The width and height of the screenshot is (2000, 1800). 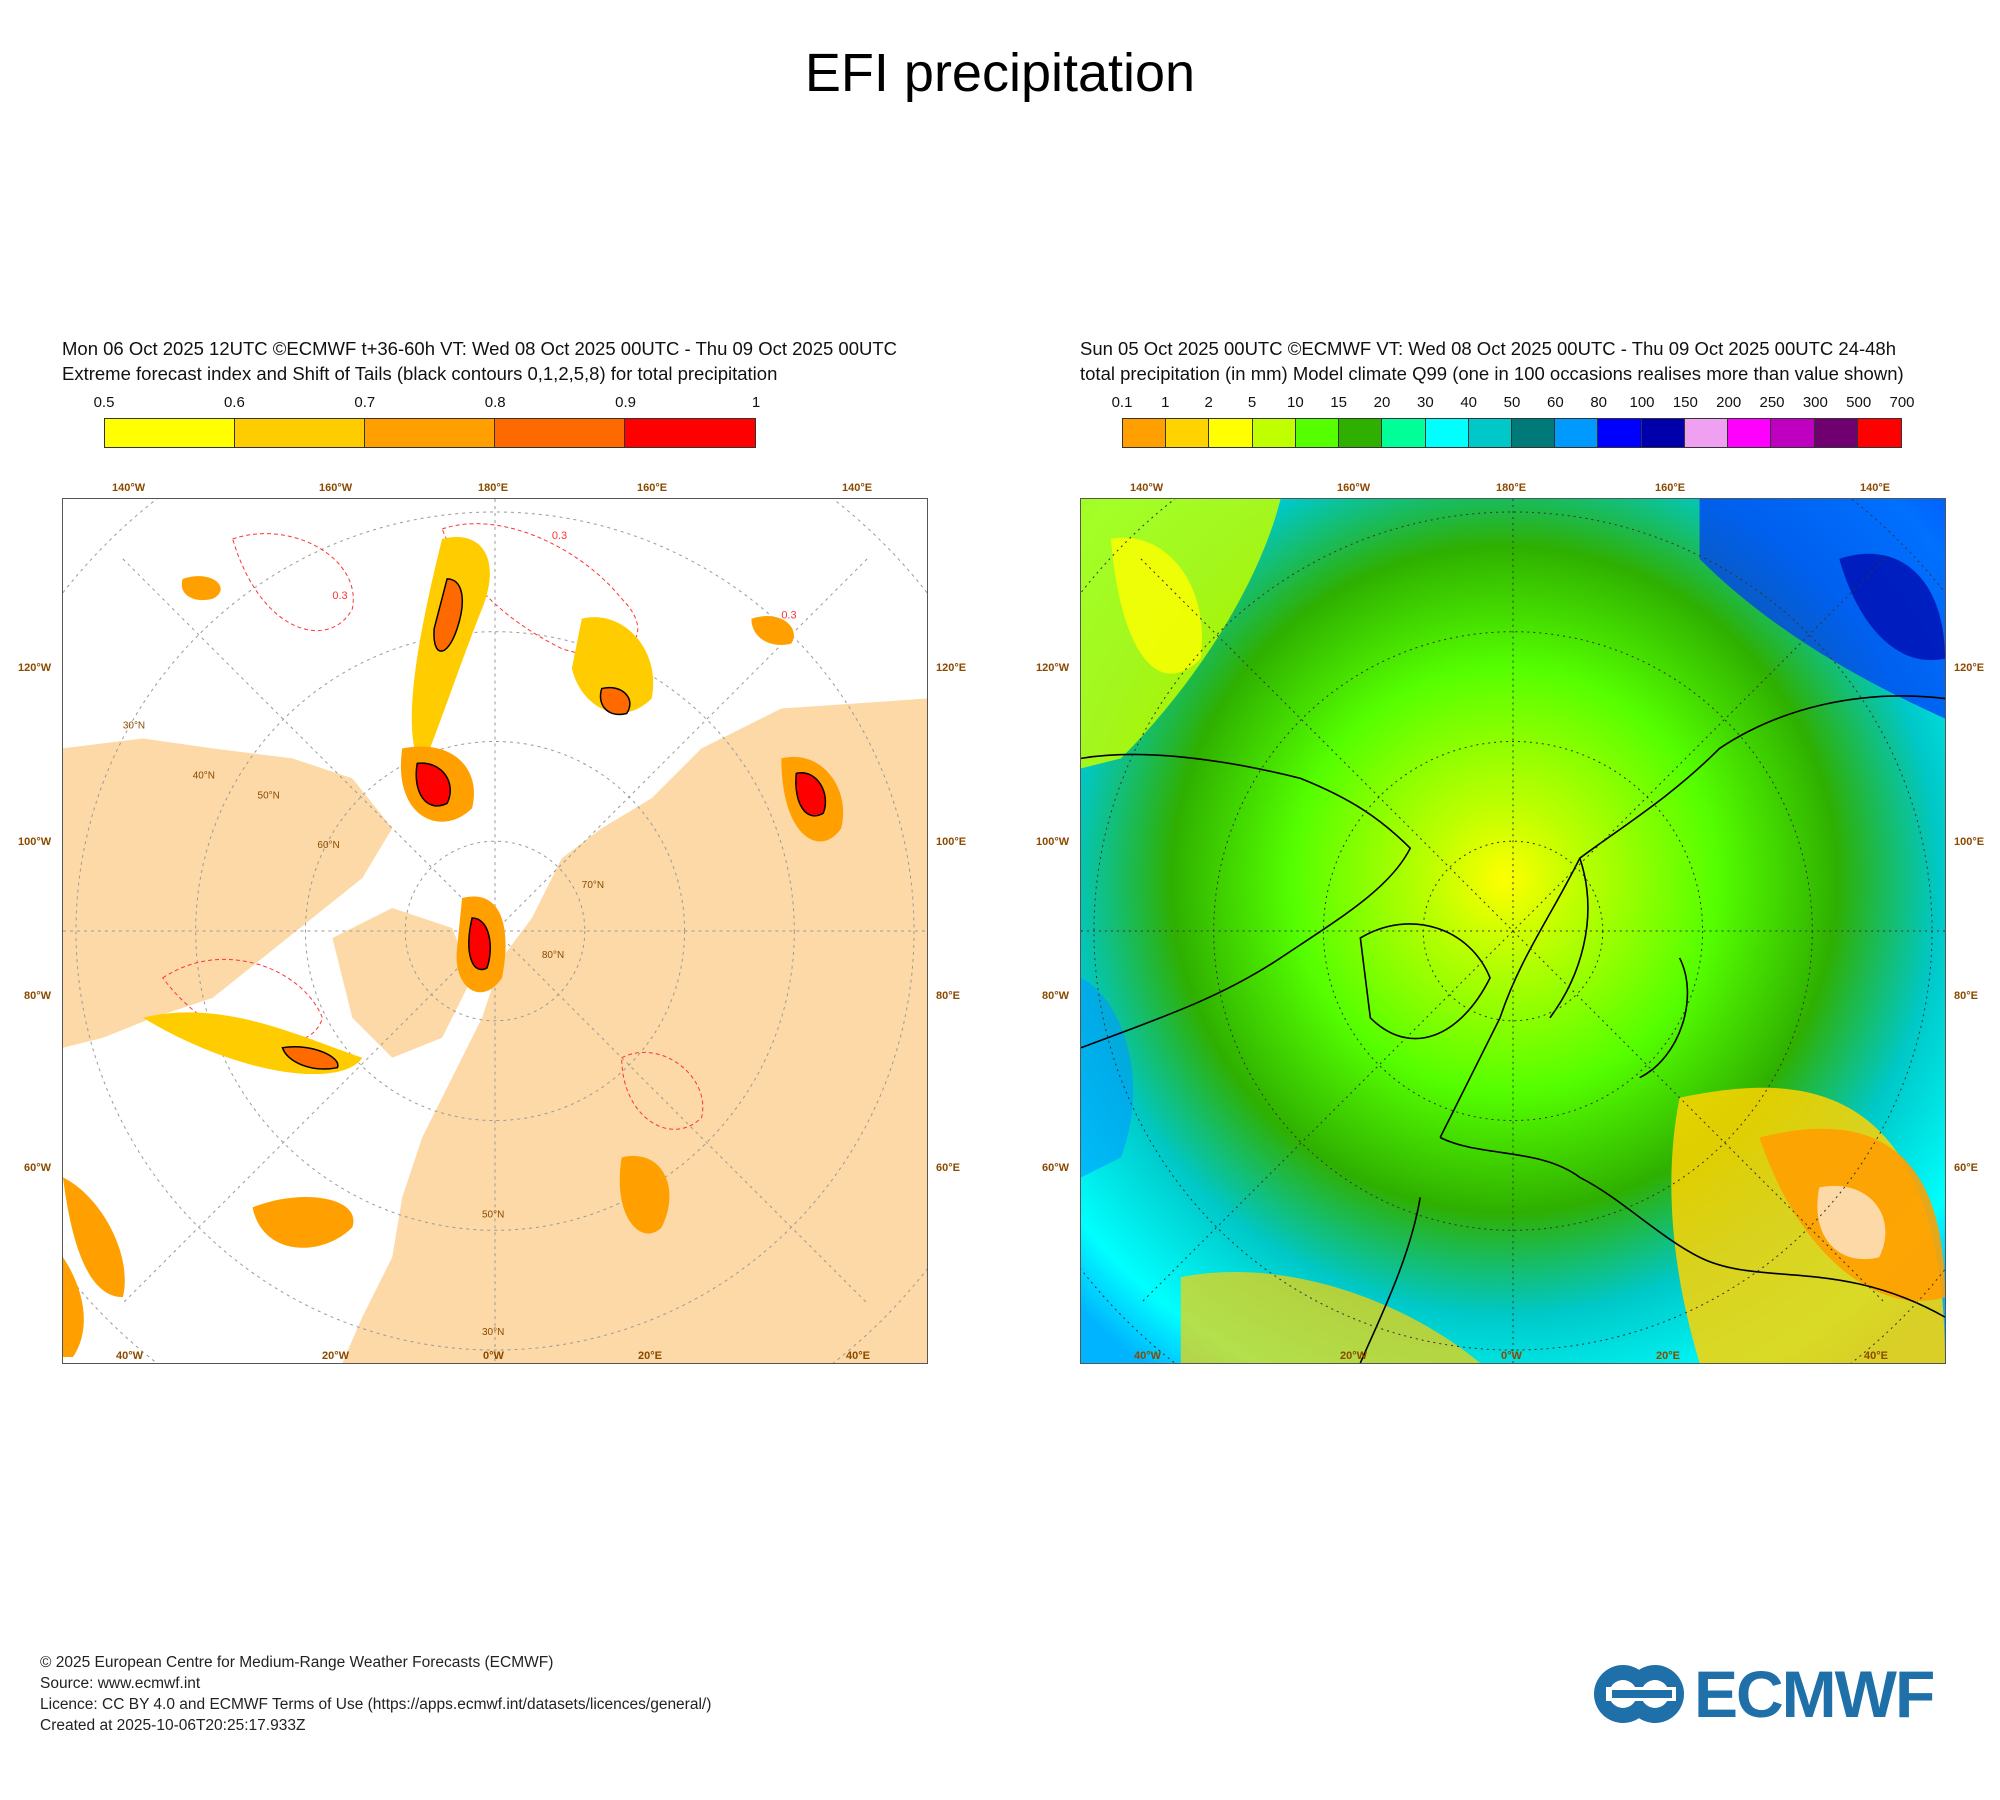 I want to click on efi-colorbar-boxes, so click(x=430, y=433).